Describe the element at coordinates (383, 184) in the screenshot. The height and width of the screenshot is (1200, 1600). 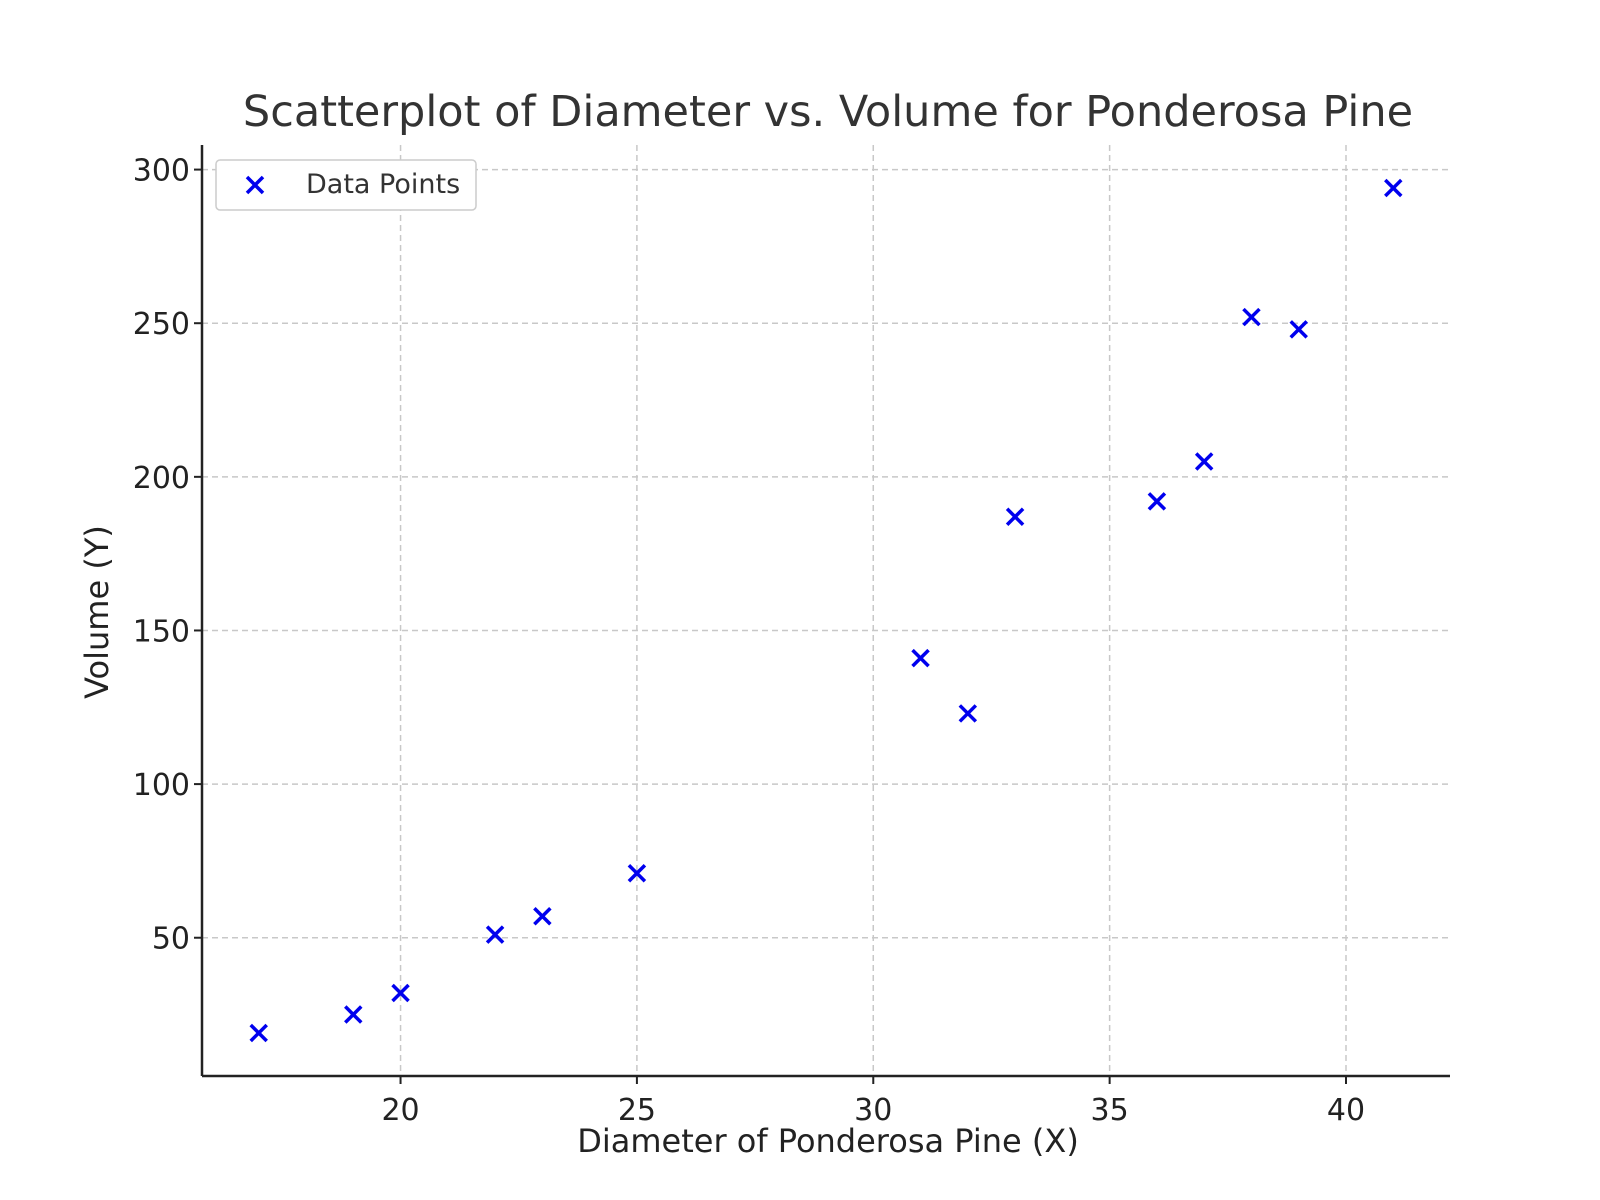
I see `legend-label: Data Points` at that location.